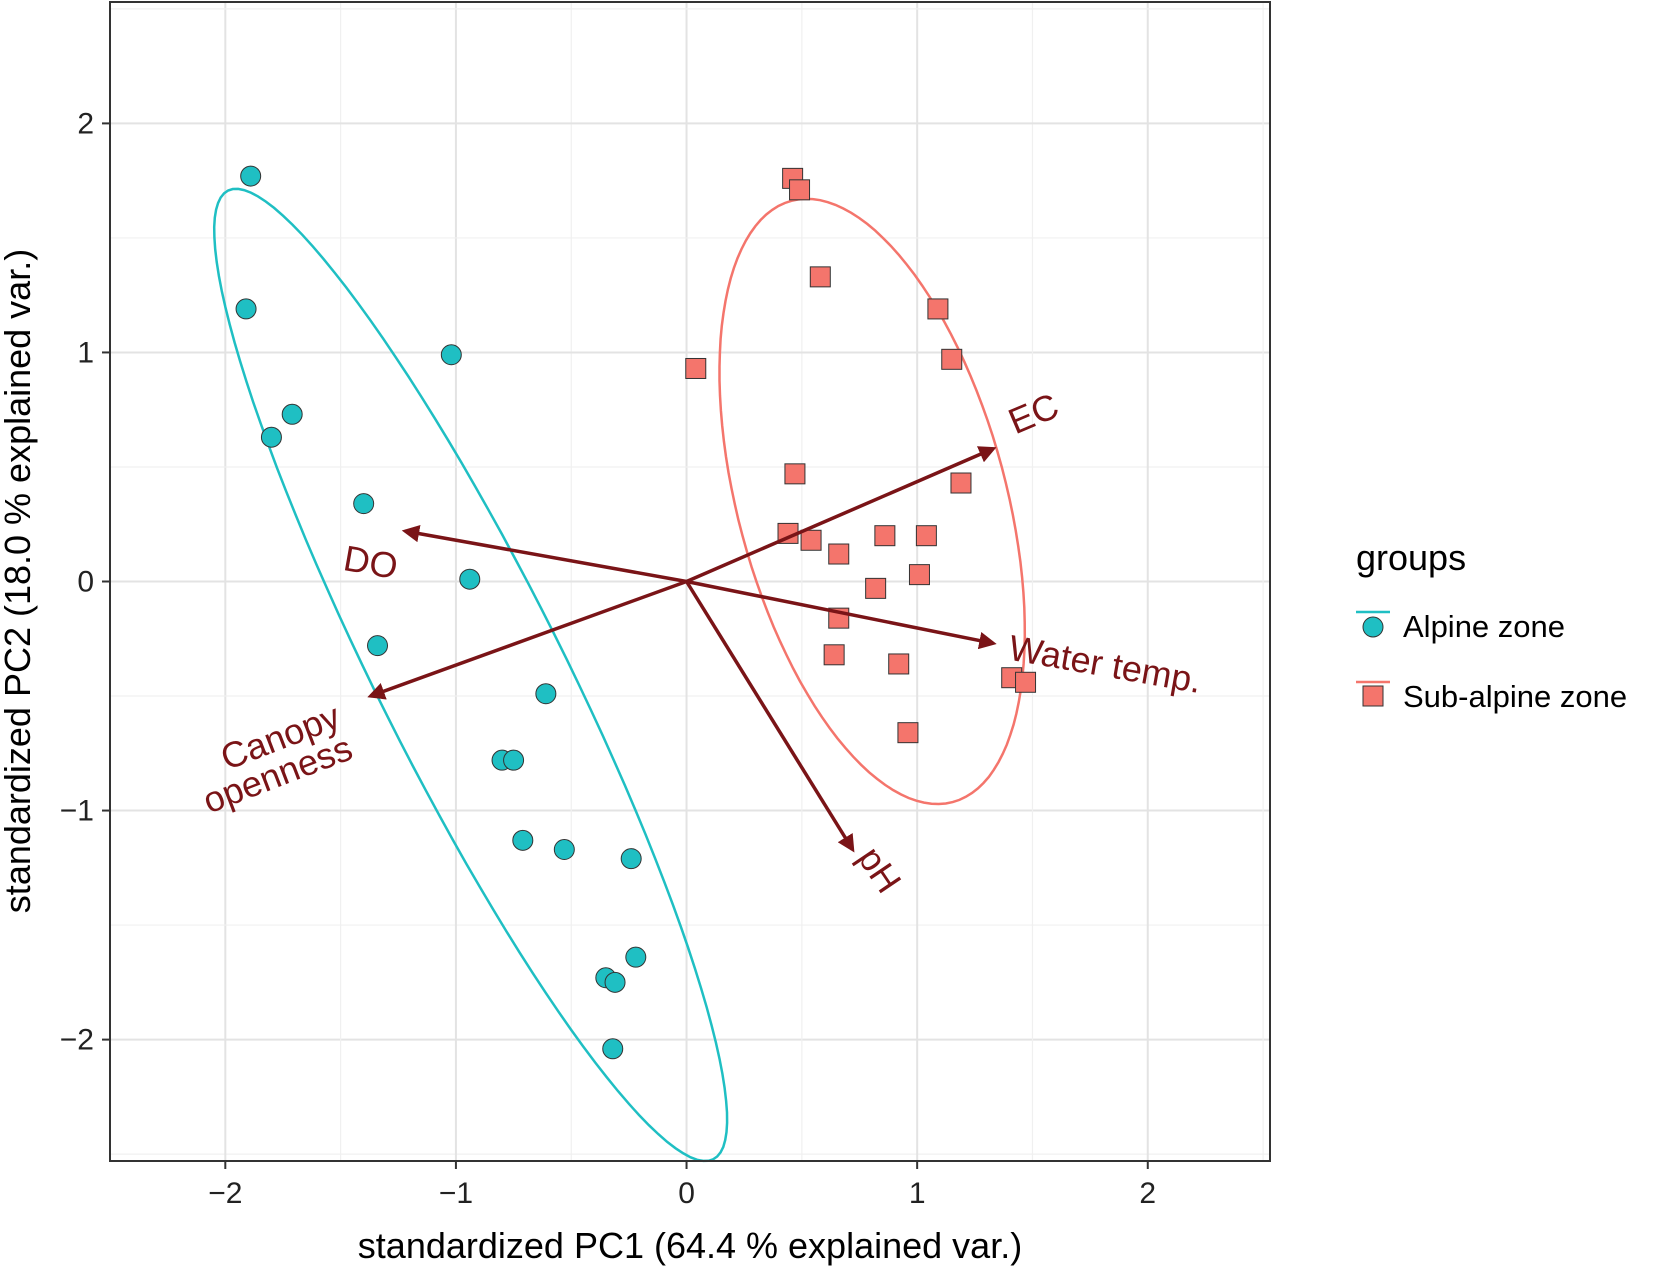  What do you see at coordinates (85, 123) in the screenshot?
I see `y-tick-label: 2` at bounding box center [85, 123].